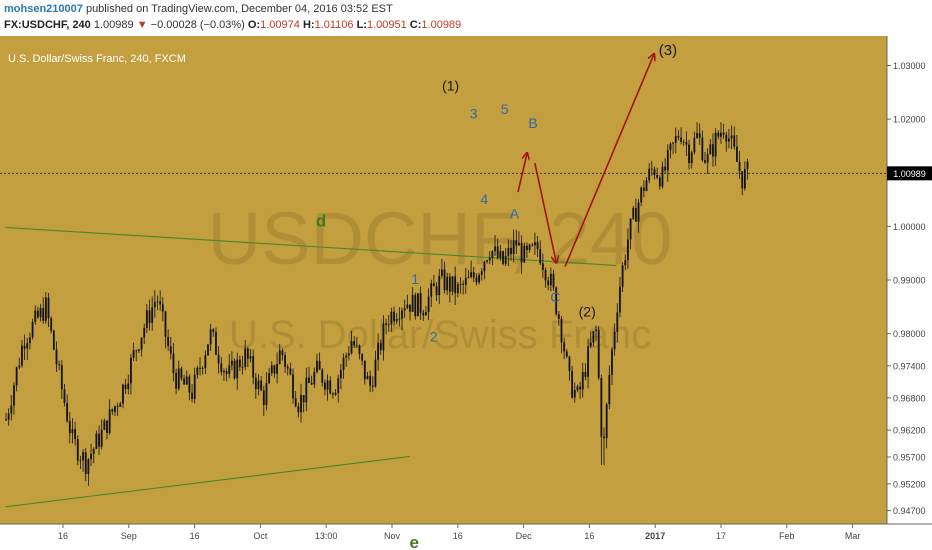 The width and height of the screenshot is (932, 550). What do you see at coordinates (909, 457) in the screenshot?
I see `y-tick-label: 0.95700` at bounding box center [909, 457].